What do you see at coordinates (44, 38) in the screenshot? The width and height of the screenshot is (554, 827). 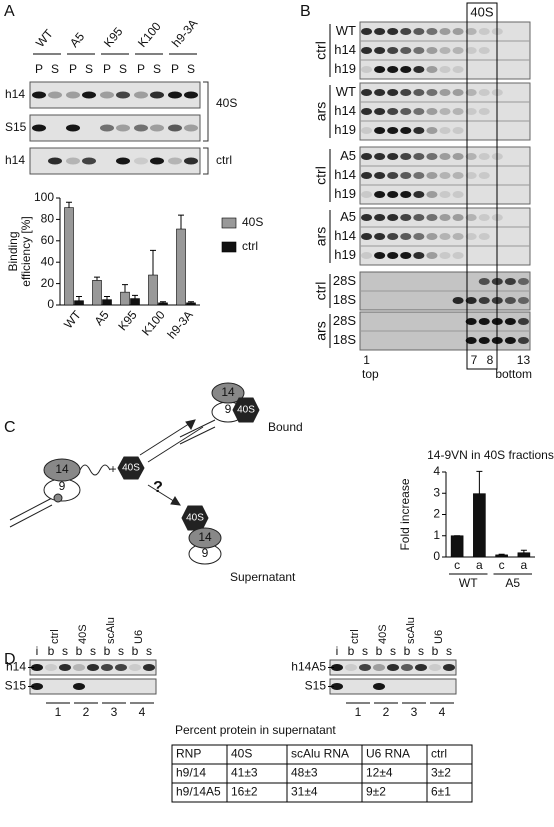 I see `lane-header: WT` at bounding box center [44, 38].